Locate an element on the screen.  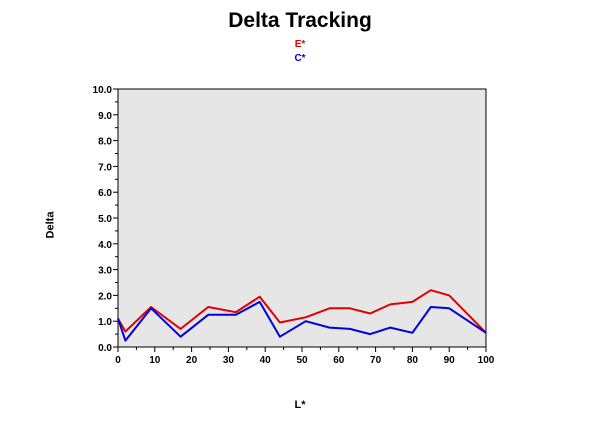
y-tick-label: 6.0 is located at coordinates (105, 193).